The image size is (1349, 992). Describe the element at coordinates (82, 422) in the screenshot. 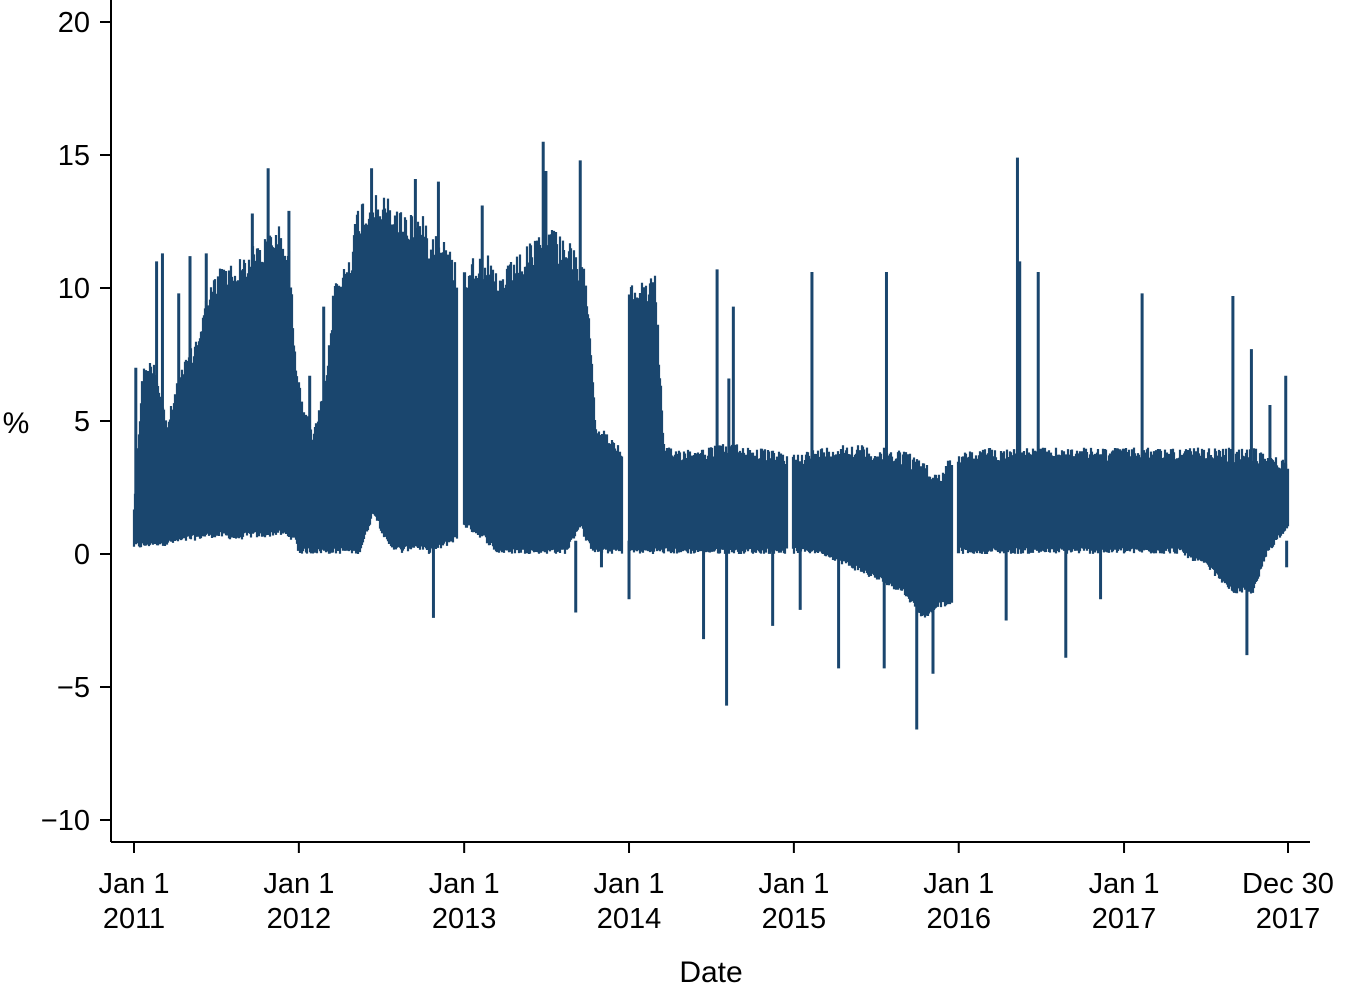

I see `y-tick-label: 5` at that location.